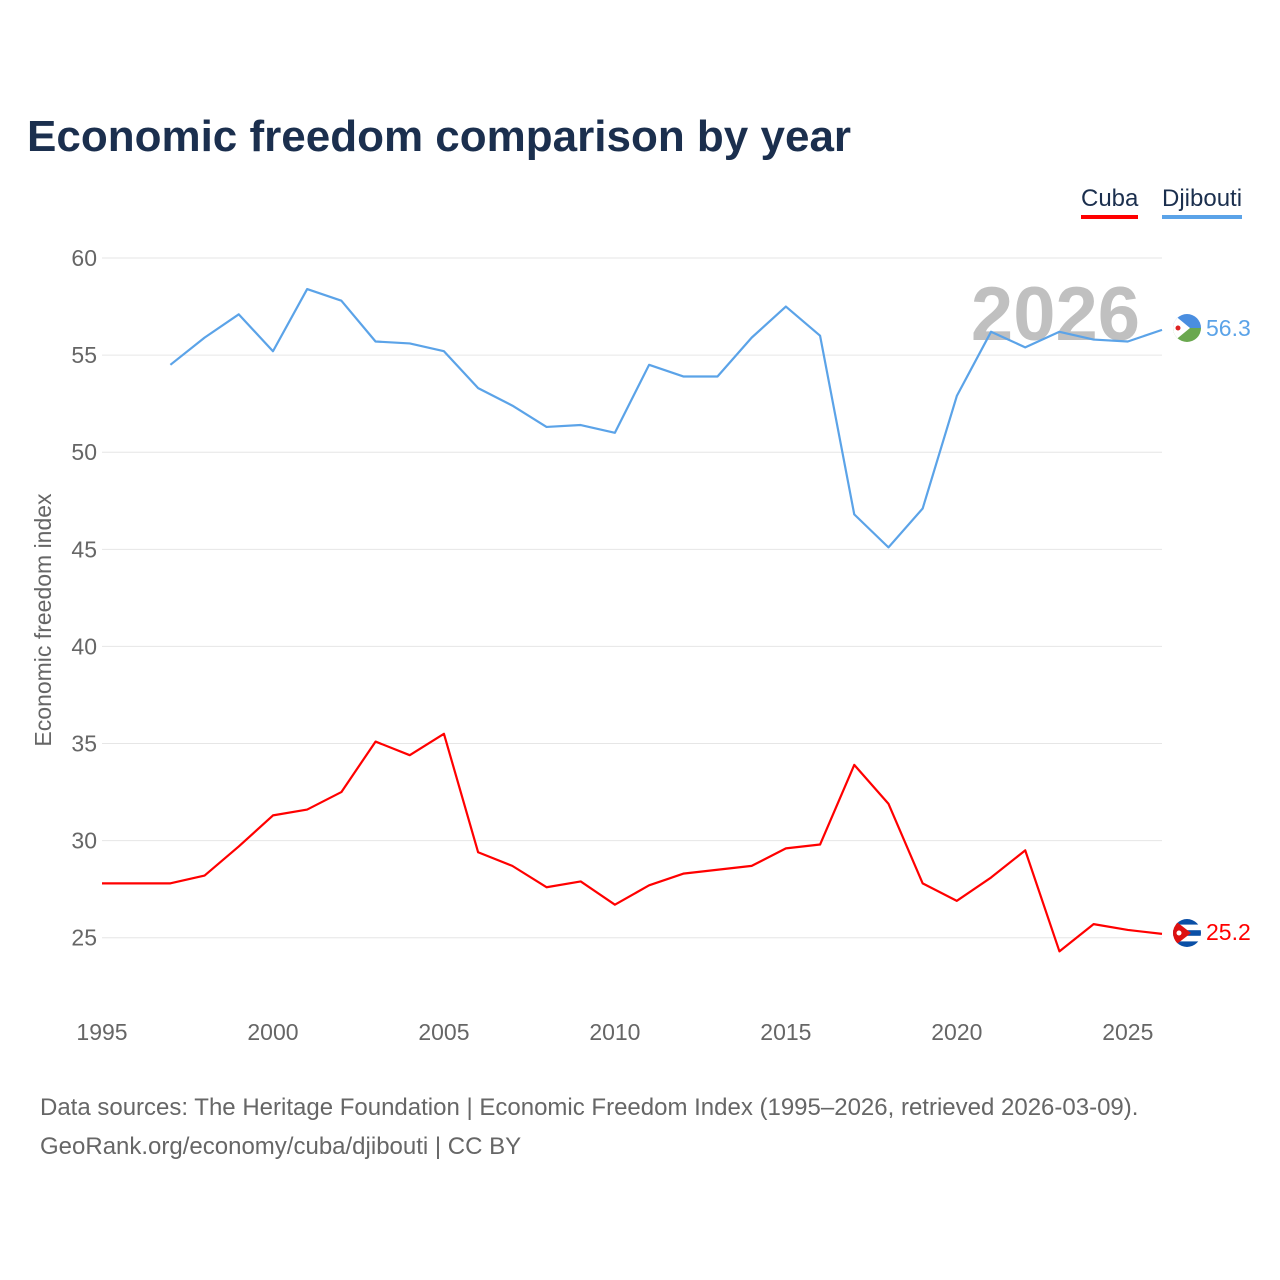 The width and height of the screenshot is (1280, 1280). I want to click on x-tick-label: 2020, so click(956, 1032).